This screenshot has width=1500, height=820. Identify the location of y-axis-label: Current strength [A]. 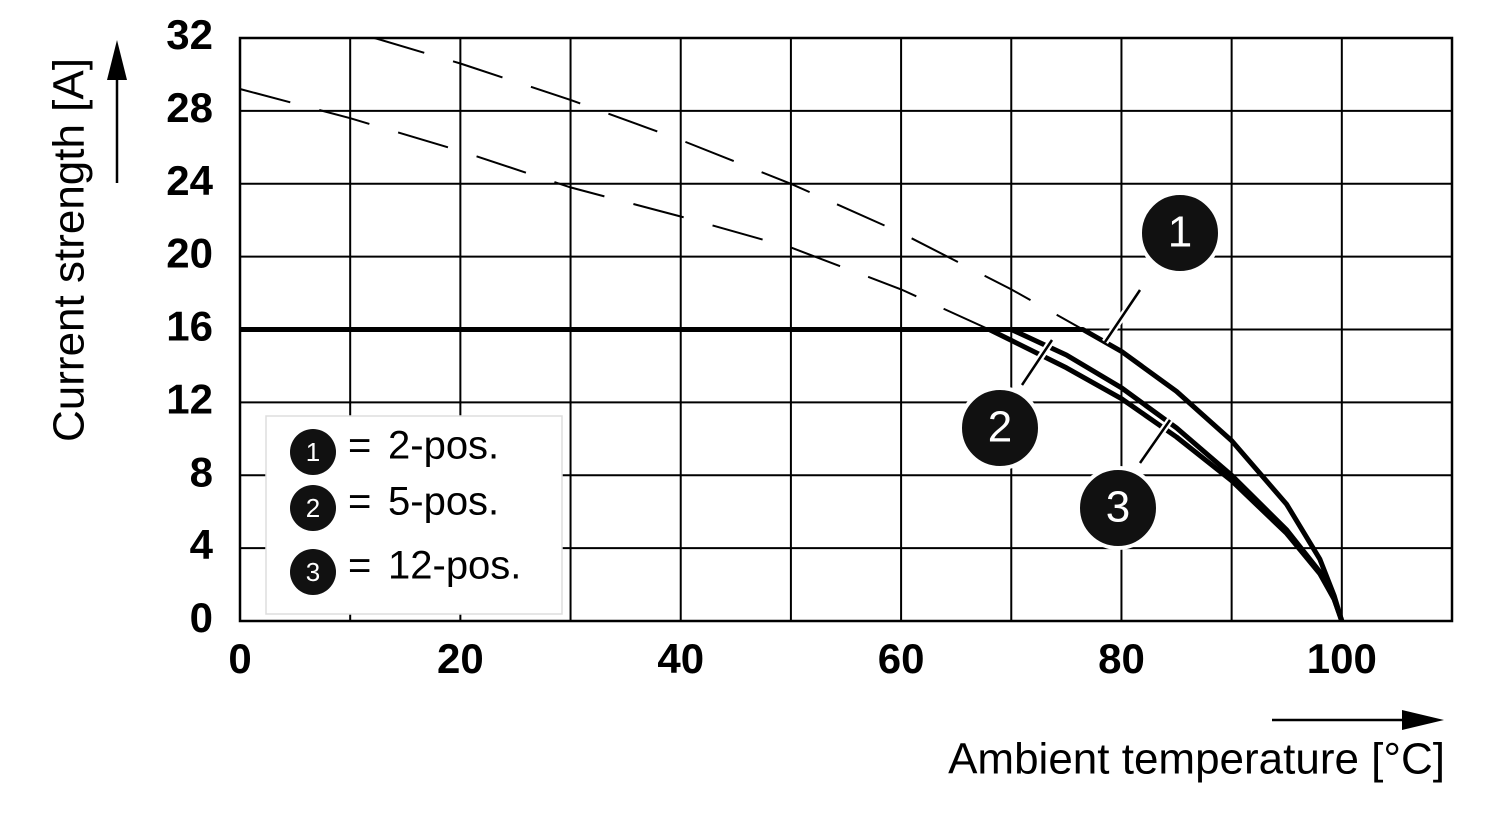
(69, 250).